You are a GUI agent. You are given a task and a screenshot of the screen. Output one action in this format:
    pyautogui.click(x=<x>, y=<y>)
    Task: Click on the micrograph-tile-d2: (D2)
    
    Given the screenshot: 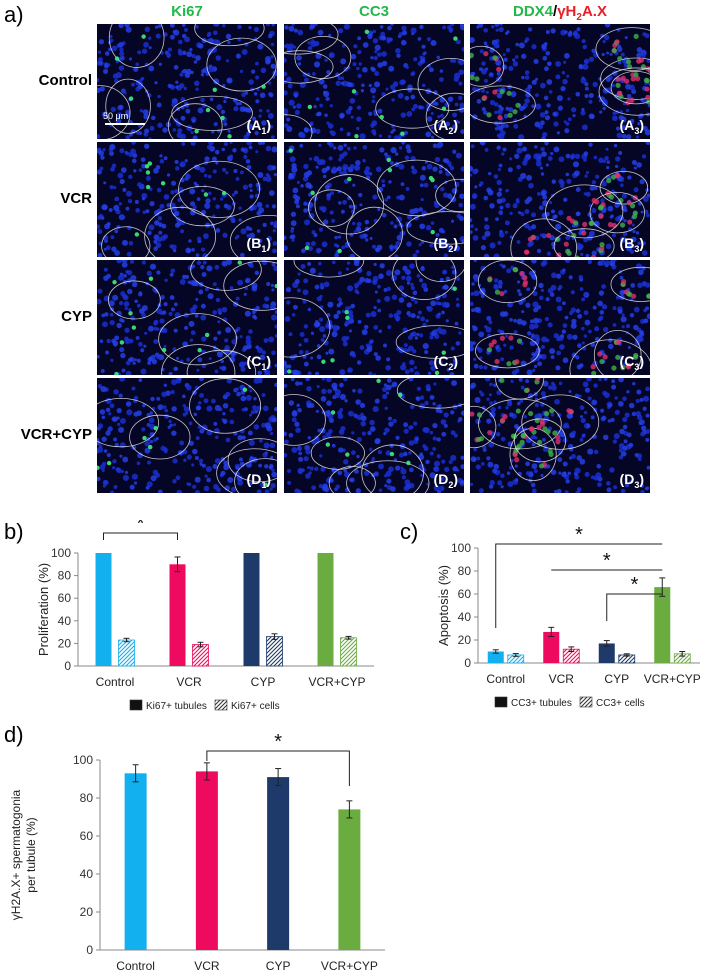 What is the action you would take?
    pyautogui.click(x=374, y=435)
    